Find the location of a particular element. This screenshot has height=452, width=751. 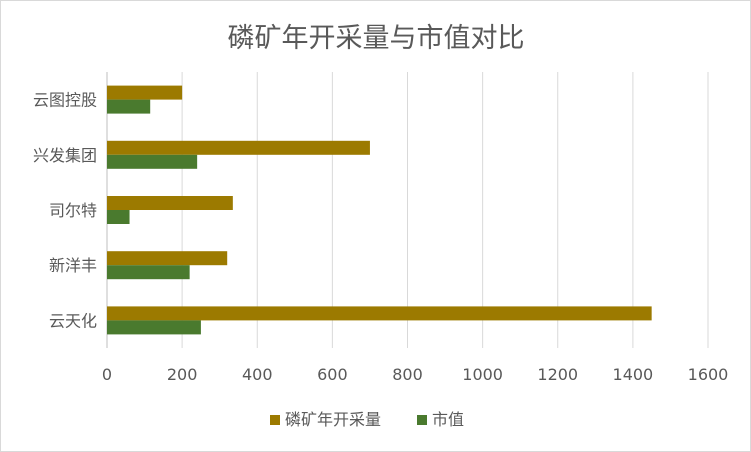

category-label: 司尔特 is located at coordinates (73, 210).